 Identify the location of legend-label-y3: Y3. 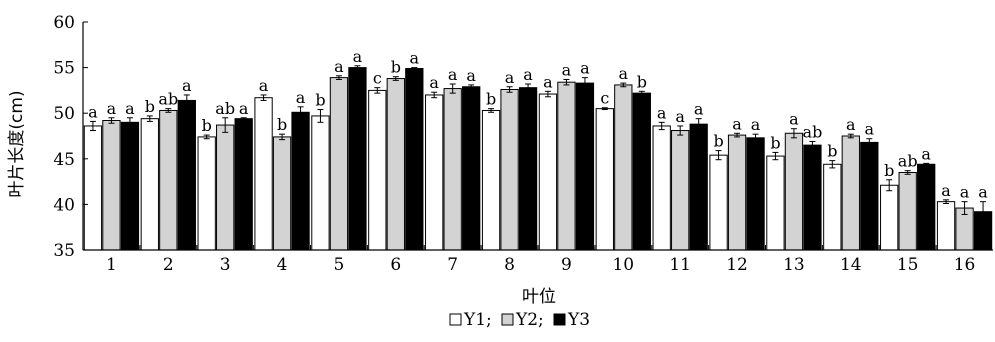
(578, 320).